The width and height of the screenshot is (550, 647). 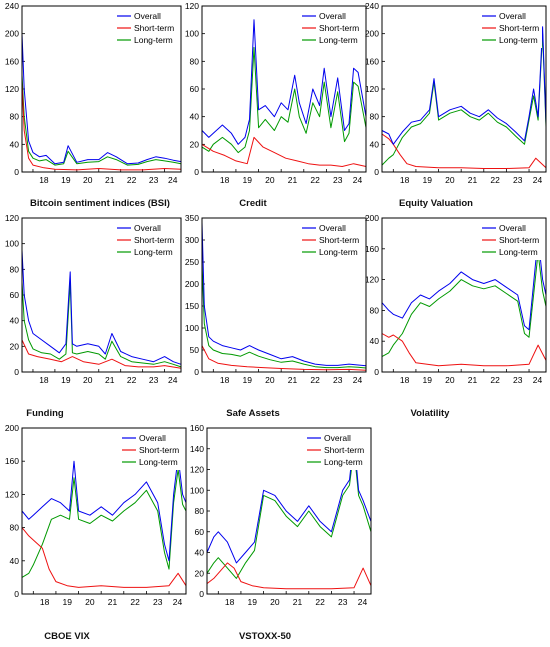 I want to click on y-tick-label: 60, so click(x=195, y=89).